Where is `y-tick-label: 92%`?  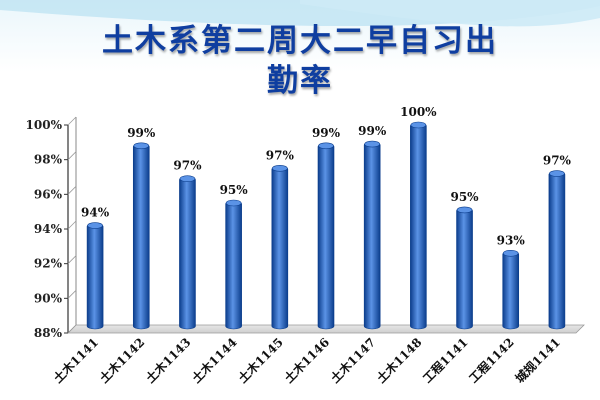 y-tick-label: 92% is located at coordinates (48, 264).